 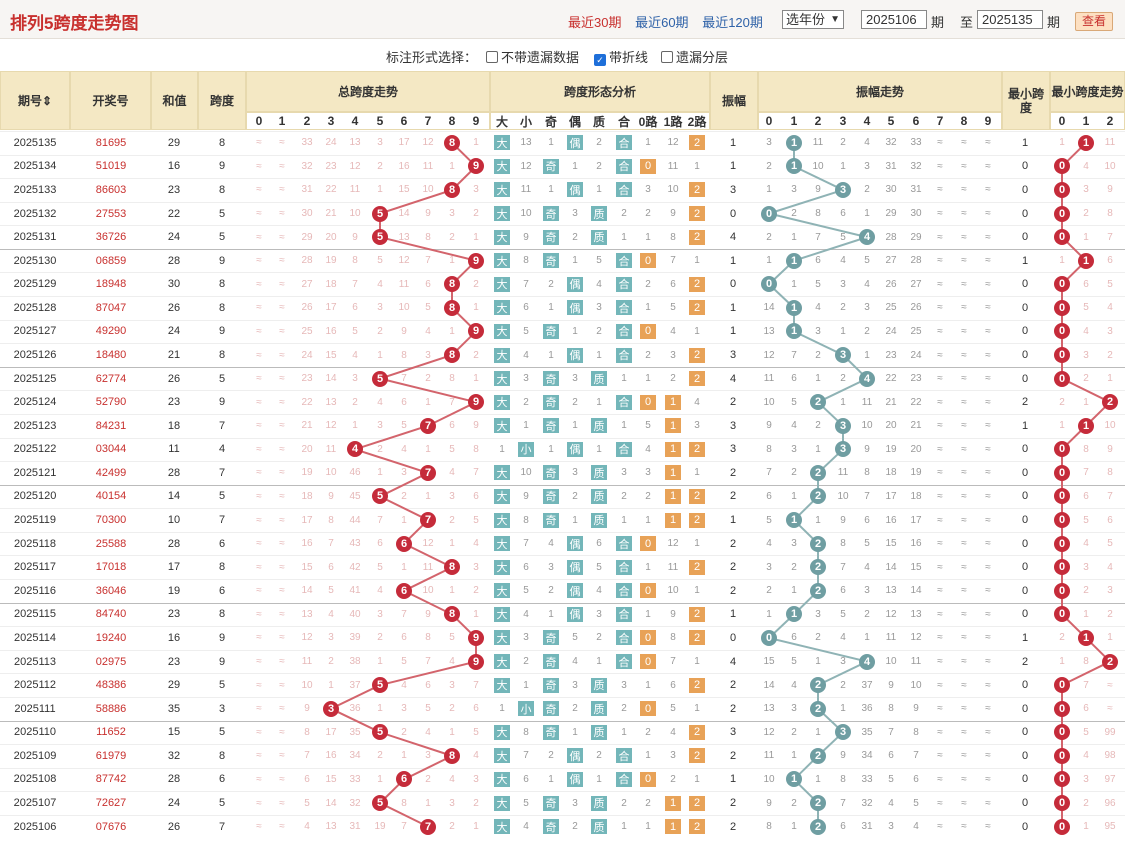 What do you see at coordinates (1087, 91) in the screenshot?
I see `header-min-trend: 最小跨度走势` at bounding box center [1087, 91].